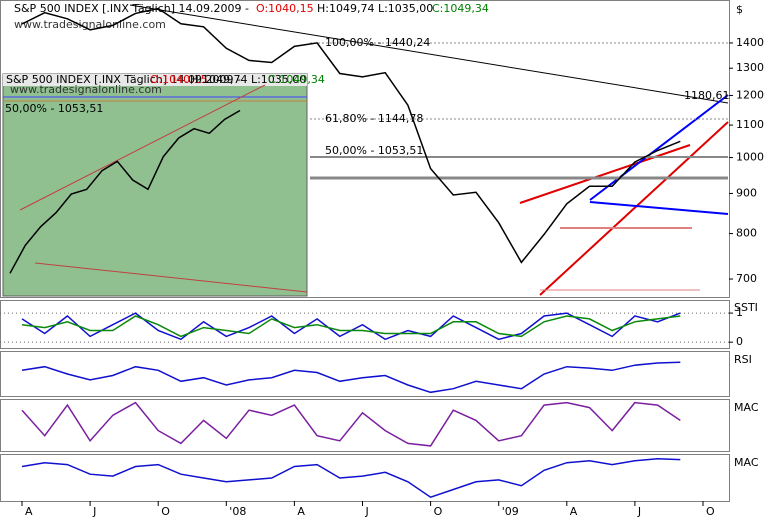  Describe the element at coordinates (739, 312) in the screenshot. I see `y-tick-label: 1` at that location.